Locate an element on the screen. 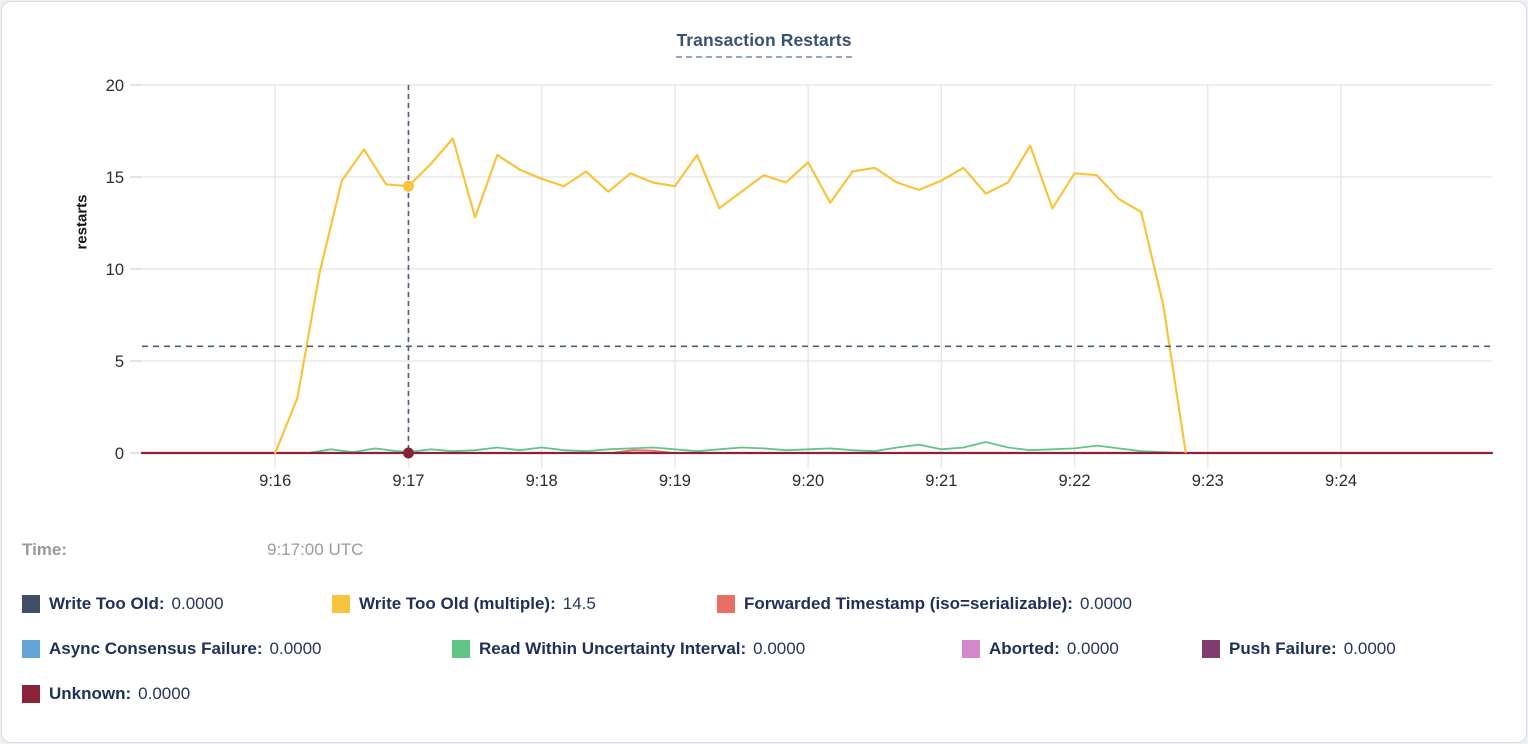 The height and width of the screenshot is (744, 1528). legend-item: Read Within Uncertainty Interval: 0.0000 is located at coordinates (628, 649).